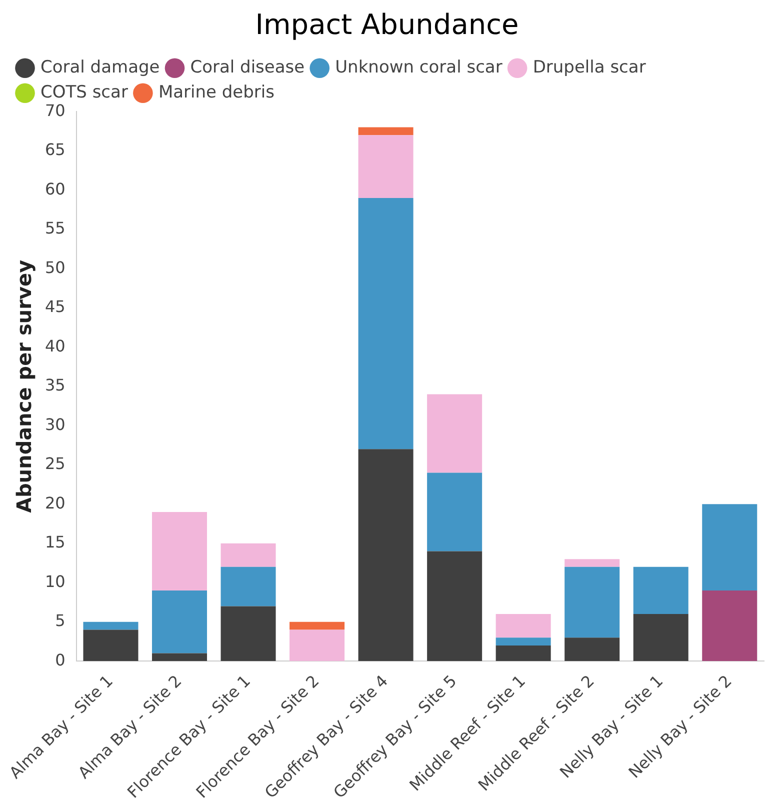 Image resolution: width=784 pixels, height=811 pixels. I want to click on y-axis-title: Abundance per survey, so click(24, 386).